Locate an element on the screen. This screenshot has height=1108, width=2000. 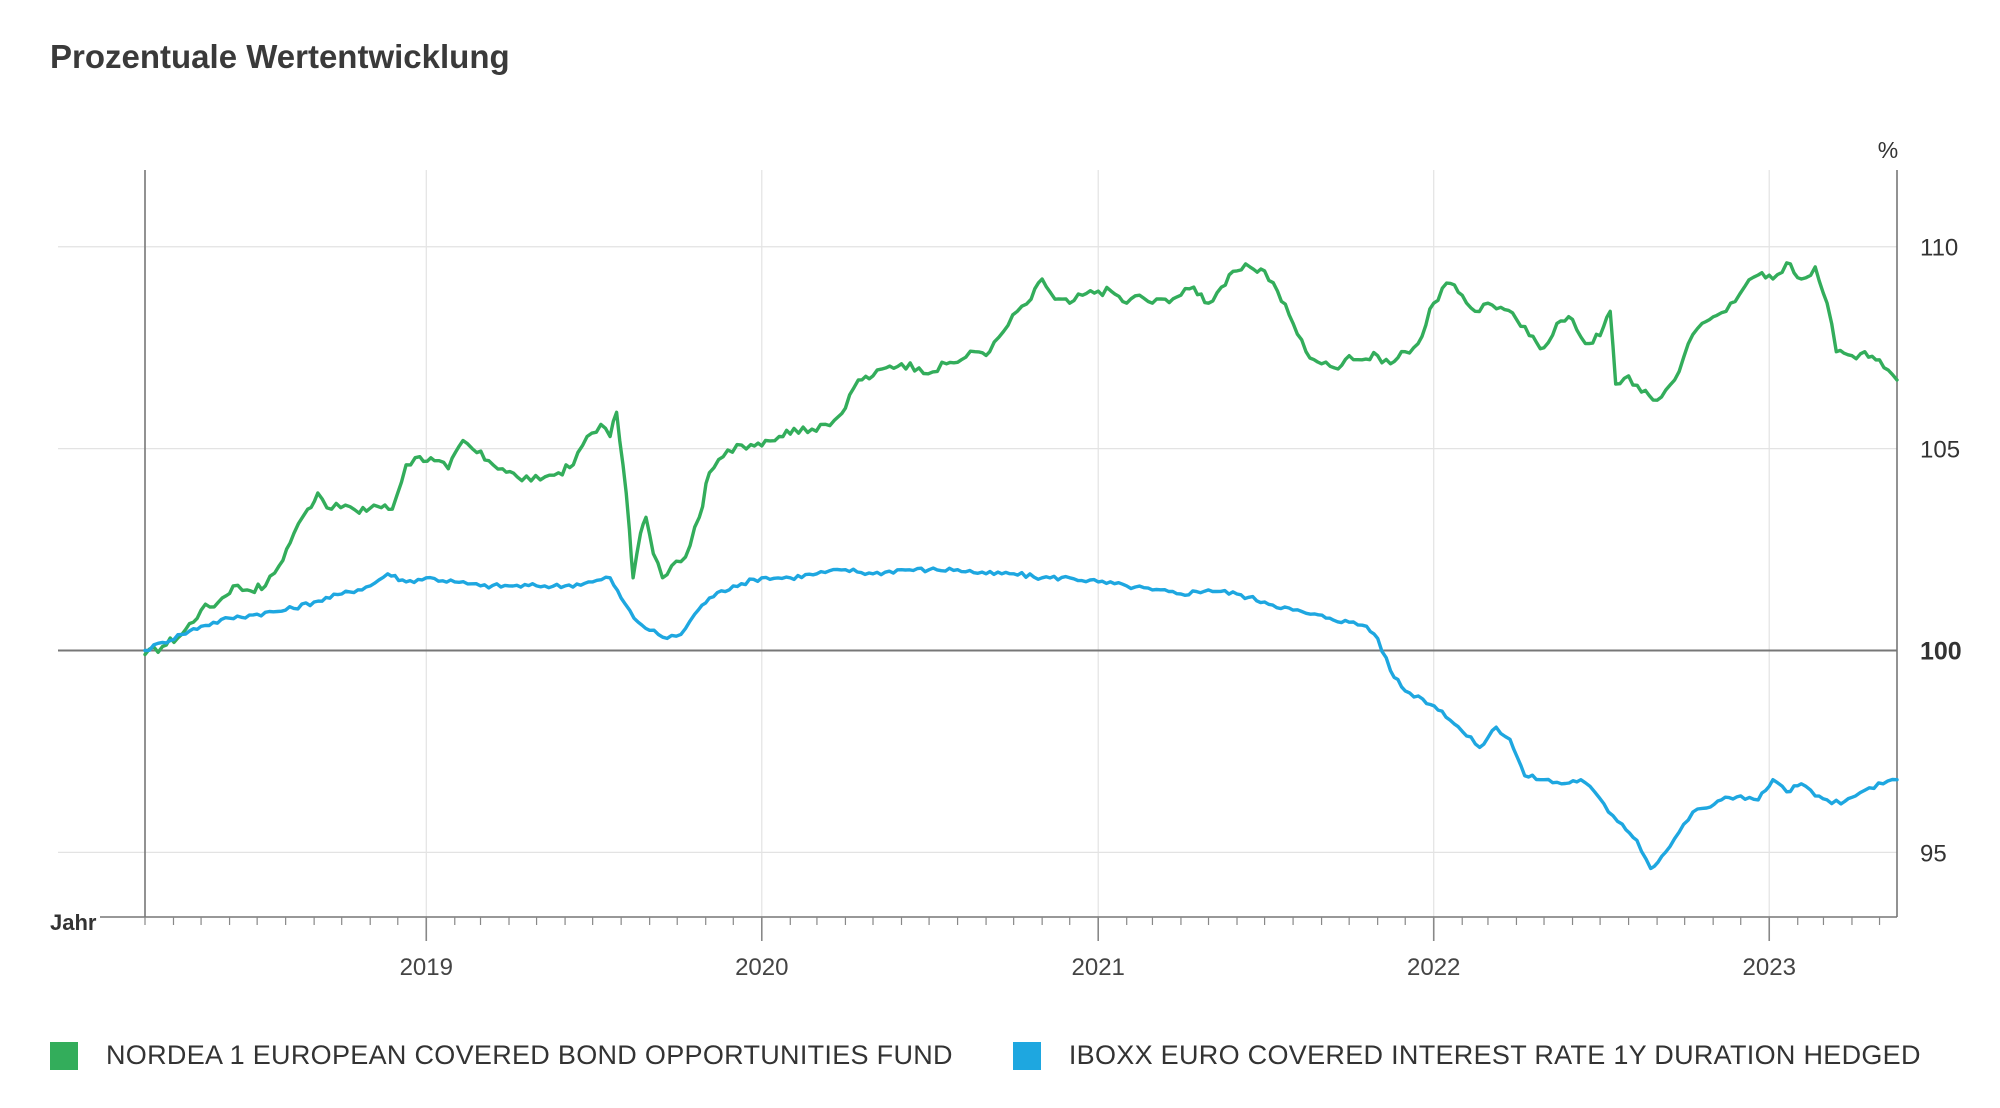
legend-swatch-fund is located at coordinates (64, 1055).